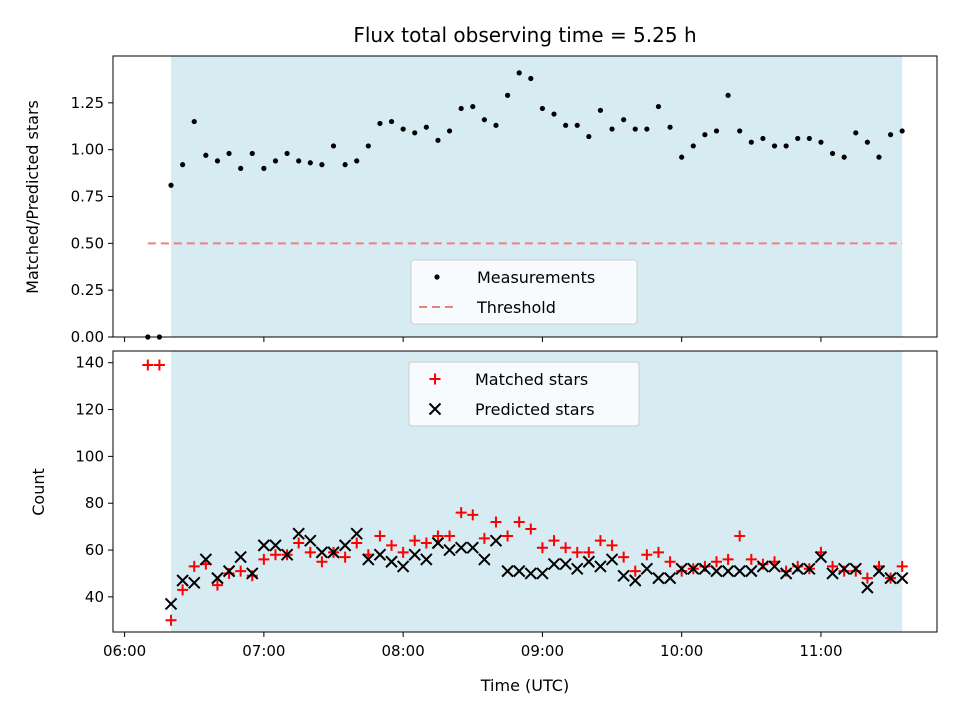  What do you see at coordinates (536, 569) in the screenshot?
I see `series-predicted-stars` at bounding box center [536, 569].